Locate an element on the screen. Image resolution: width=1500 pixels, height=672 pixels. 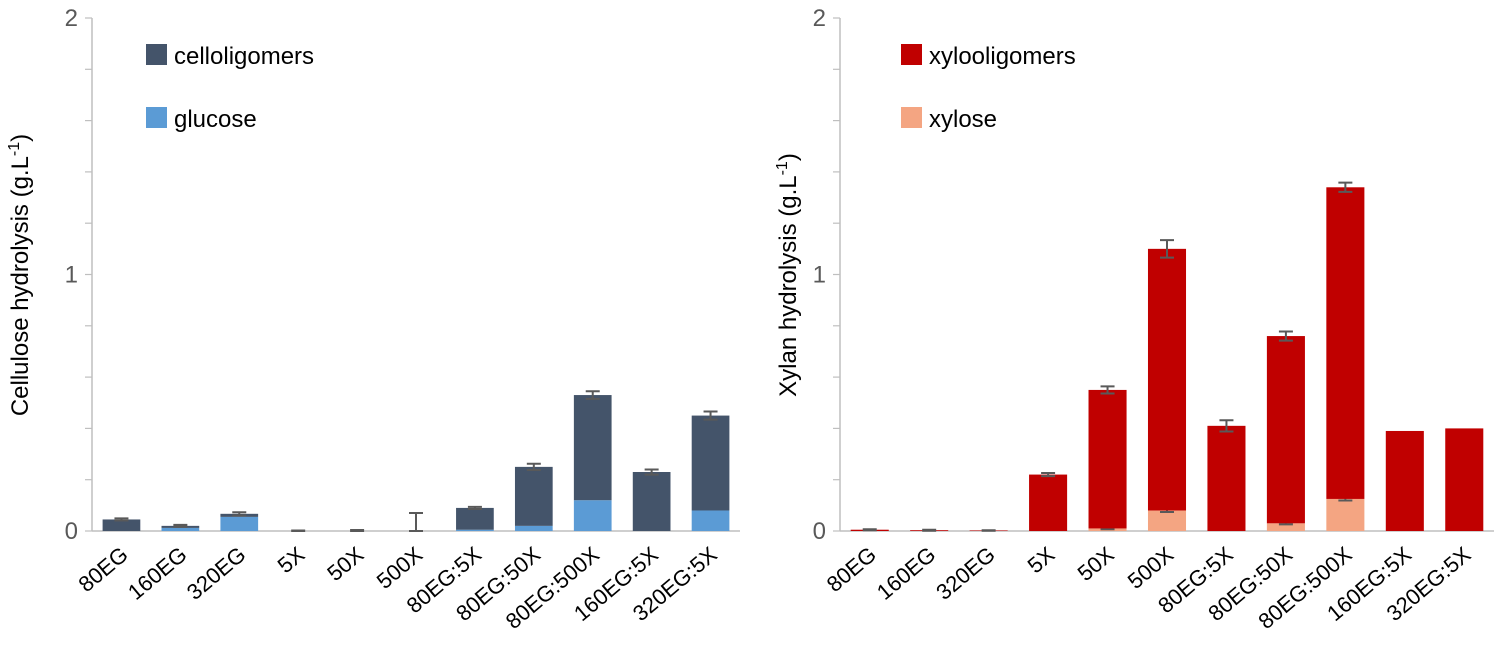
cellulose-y-tick-label: 0 is located at coordinates (71, 531).